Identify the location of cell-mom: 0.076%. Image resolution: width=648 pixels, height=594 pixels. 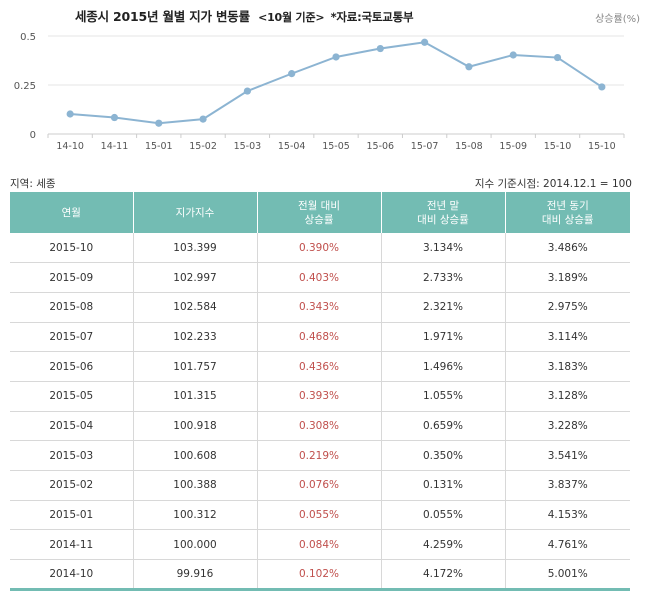
(319, 485).